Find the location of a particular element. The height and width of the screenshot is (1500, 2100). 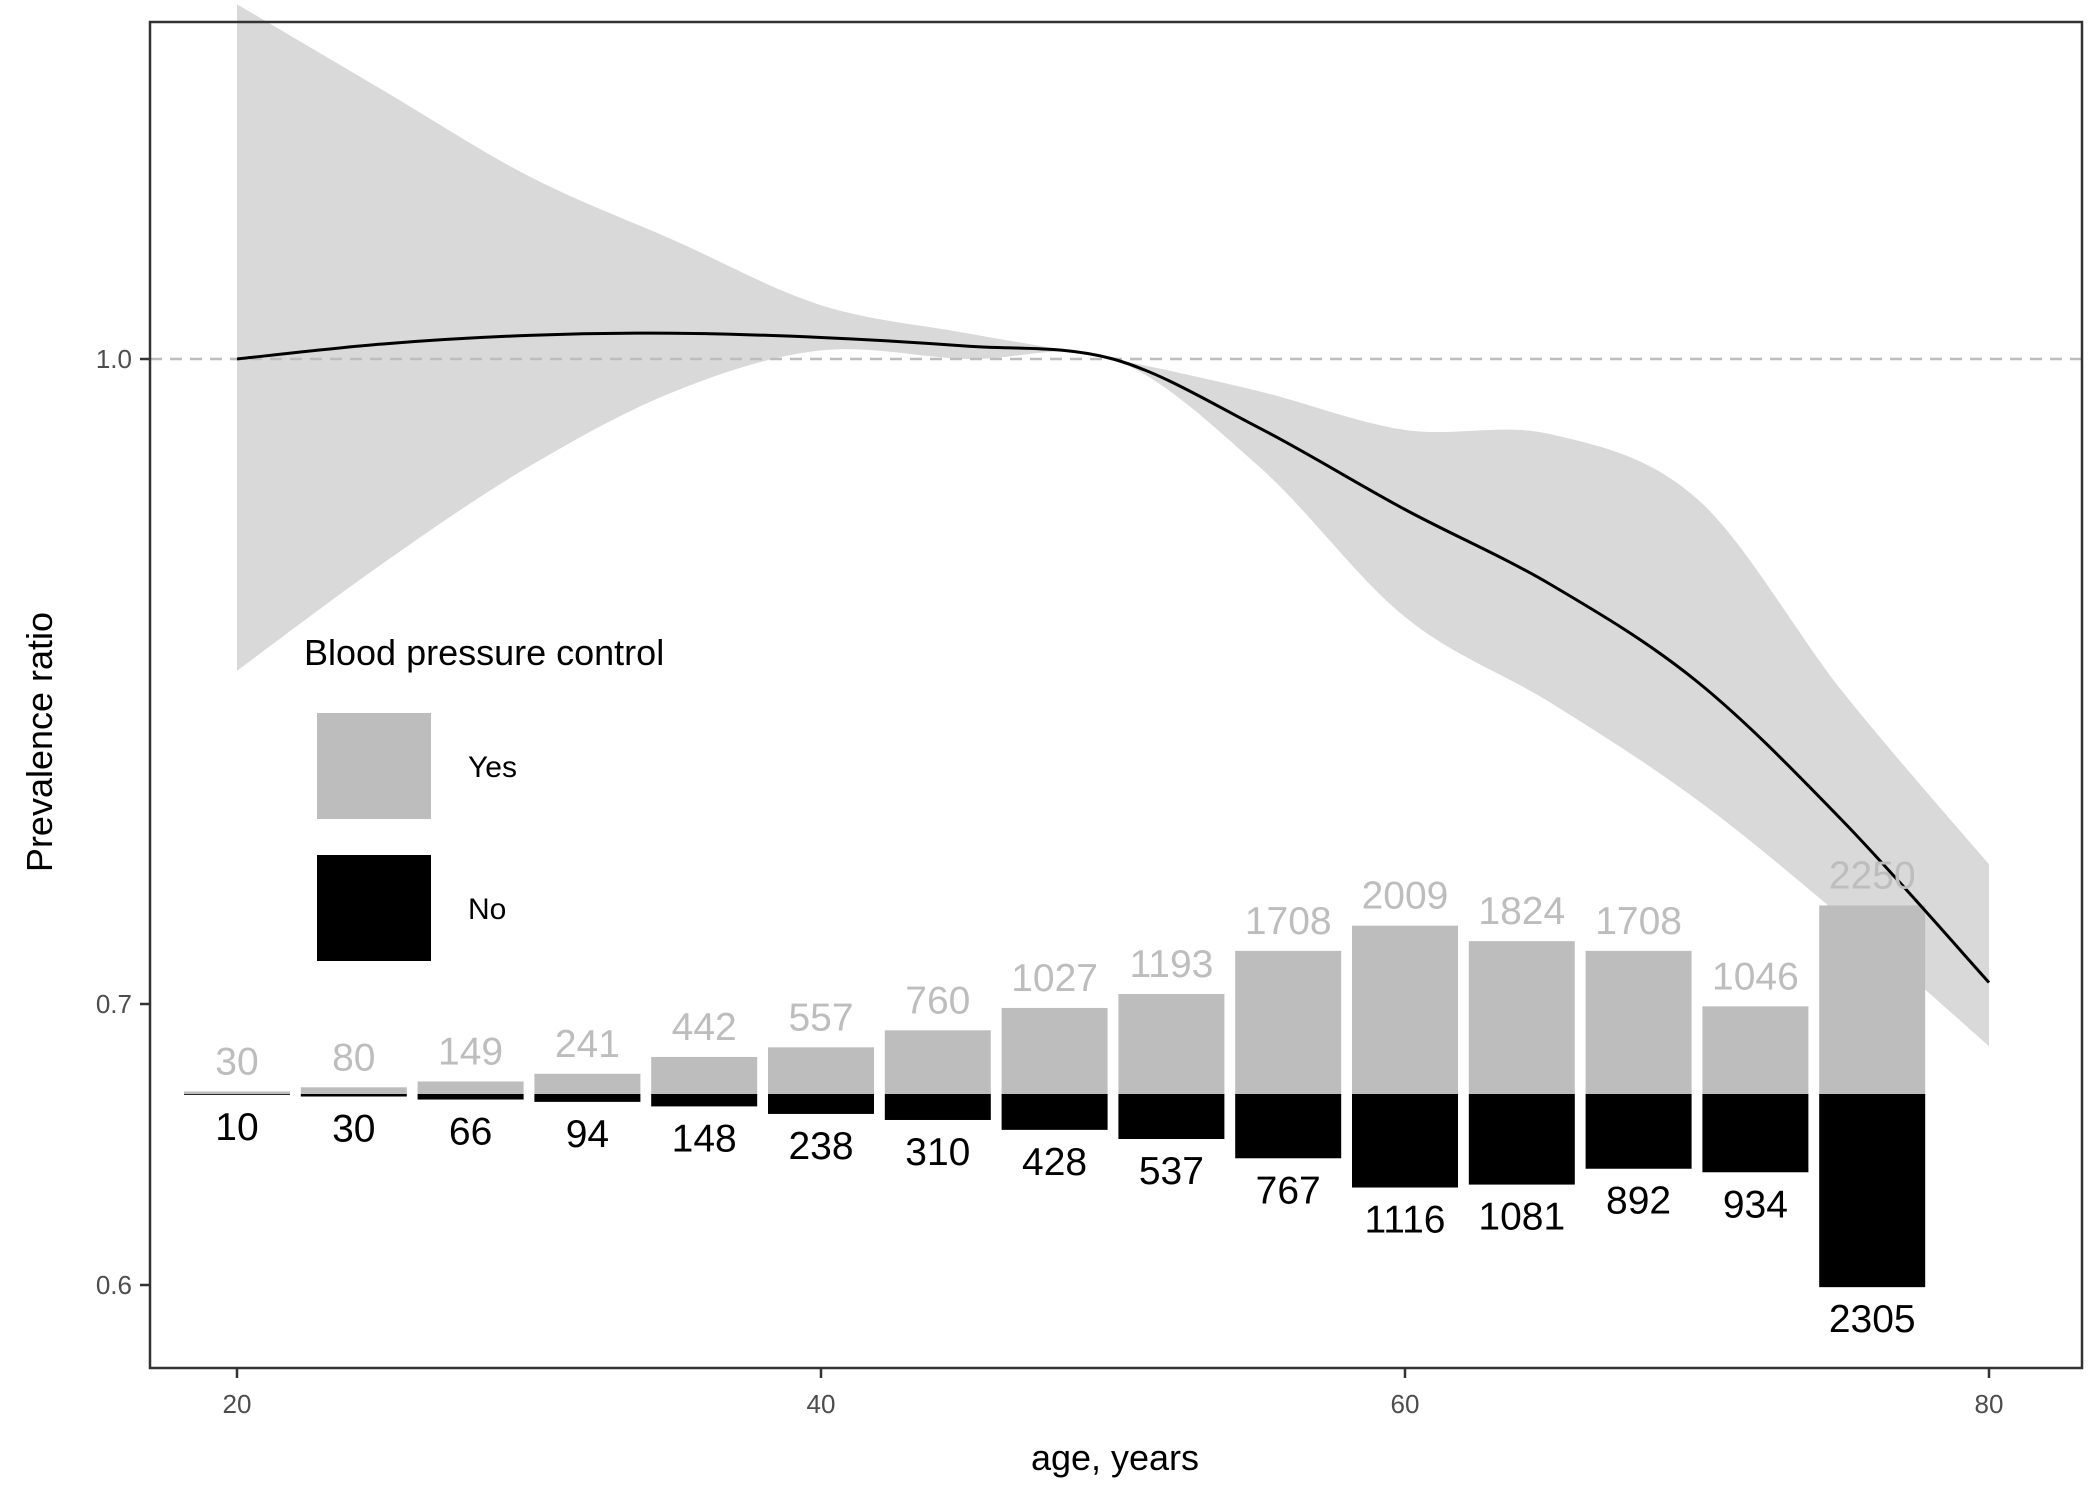

bar-label-yes: 1046 is located at coordinates (1755, 976).